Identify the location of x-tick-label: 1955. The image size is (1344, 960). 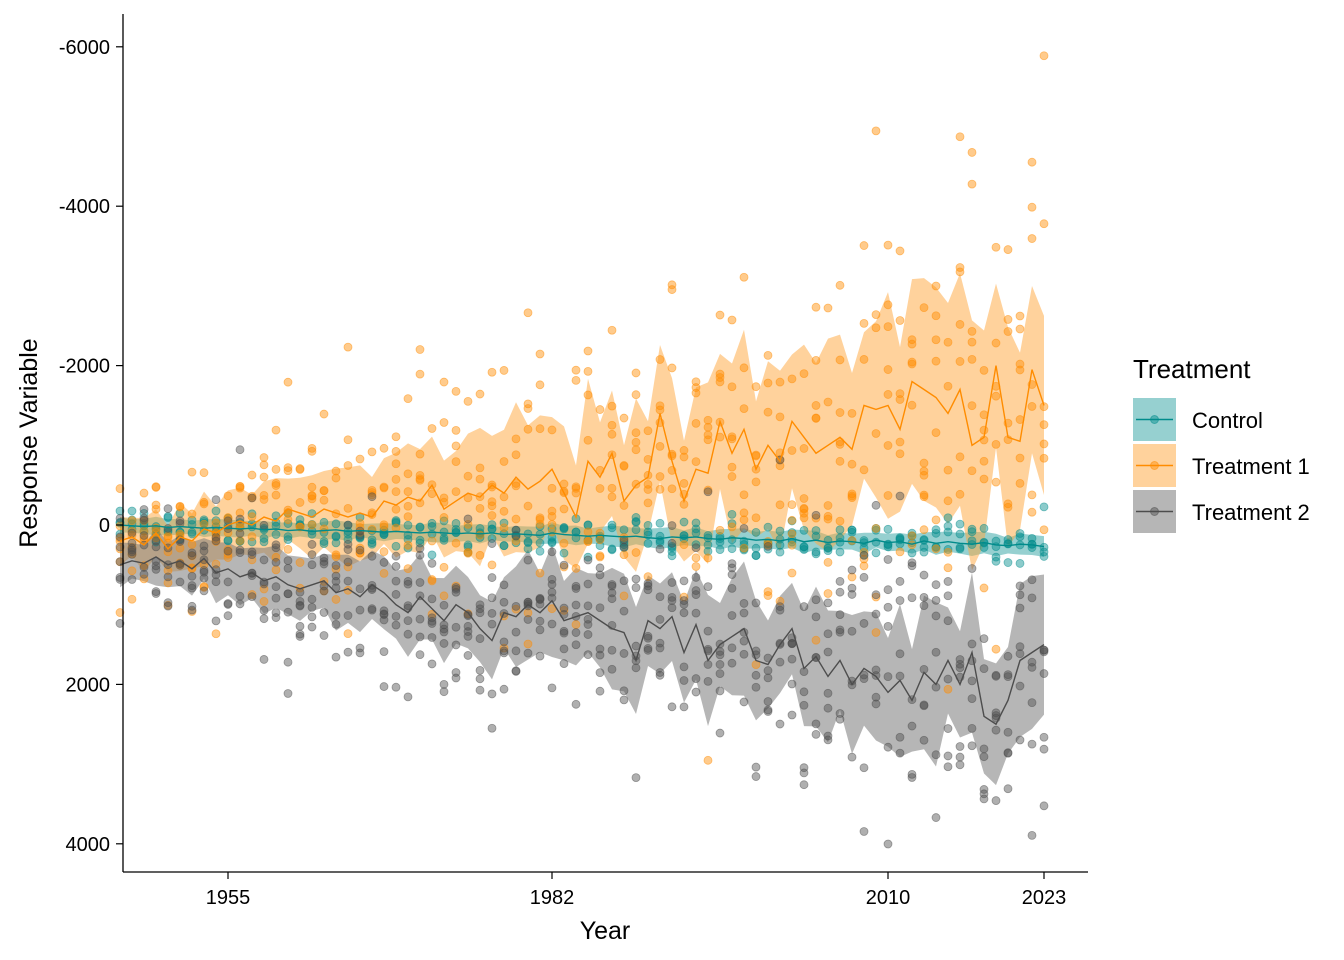
(228, 898).